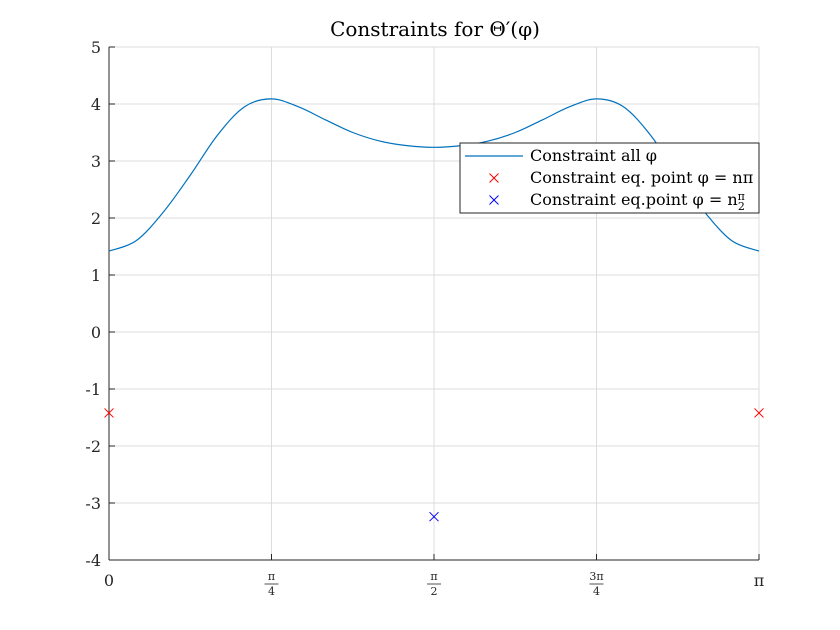 The width and height of the screenshot is (840, 630). I want to click on y-tick-label: -1, so click(93, 389).